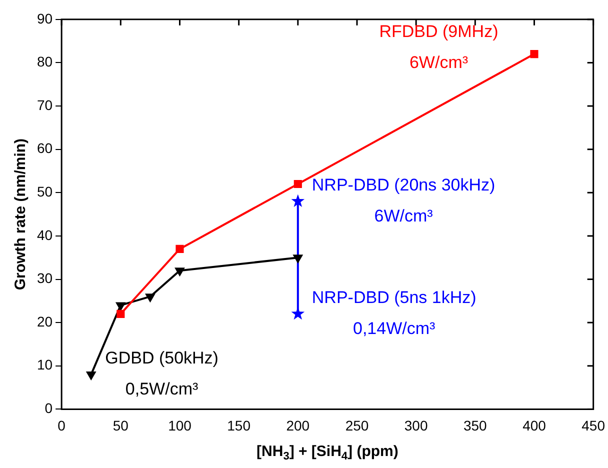 The image size is (608, 468). I want to click on x-tick-label: 350, so click(475, 425).